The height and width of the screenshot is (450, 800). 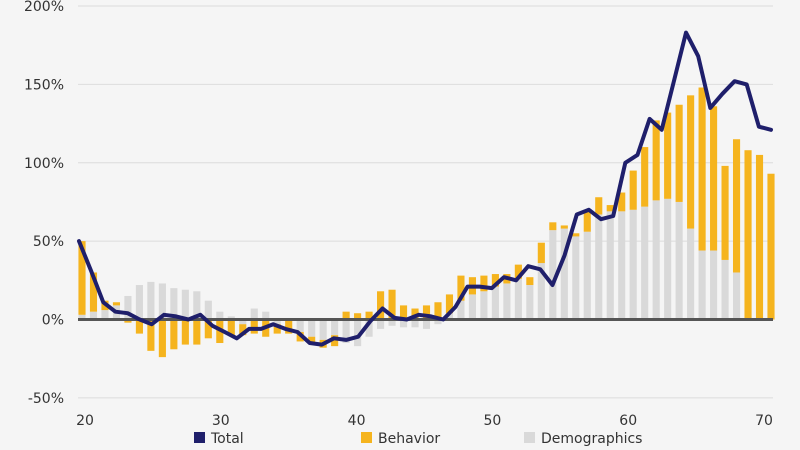 I want to click on x-tick-label: 50, so click(x=492, y=421).